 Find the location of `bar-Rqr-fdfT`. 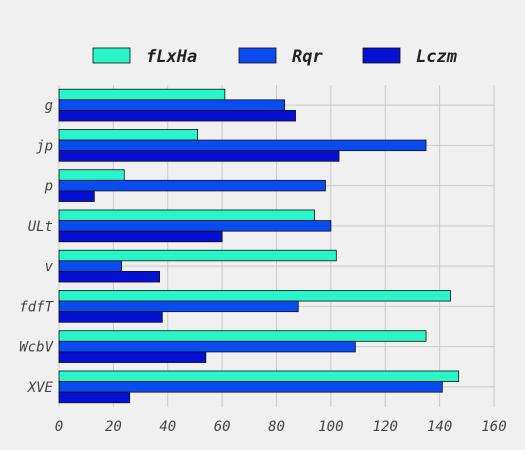

bar-Rqr-fdfT is located at coordinates (178, 306).